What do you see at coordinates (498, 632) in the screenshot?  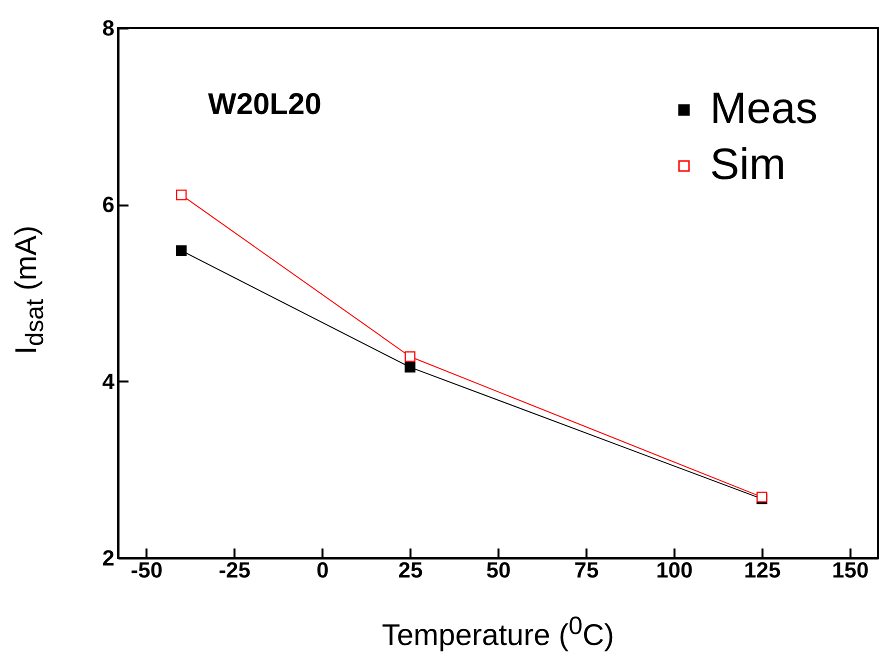 I see `x-axis-title: Temperature ($^{0}$C)` at bounding box center [498, 632].